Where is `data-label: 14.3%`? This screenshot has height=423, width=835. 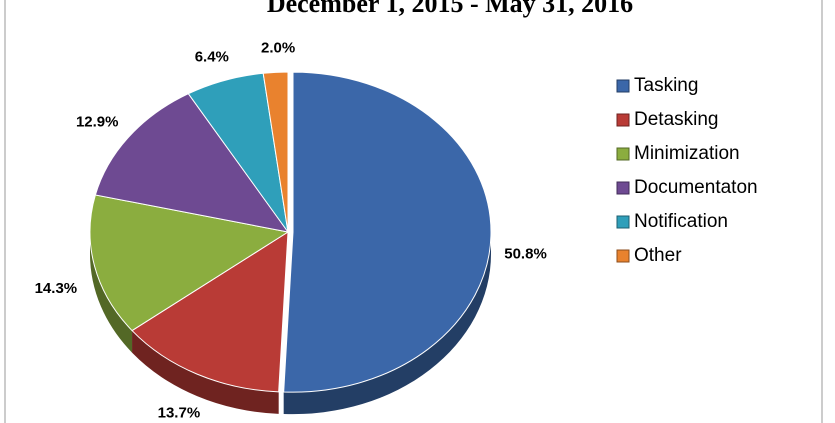 data-label: 14.3% is located at coordinates (56, 288).